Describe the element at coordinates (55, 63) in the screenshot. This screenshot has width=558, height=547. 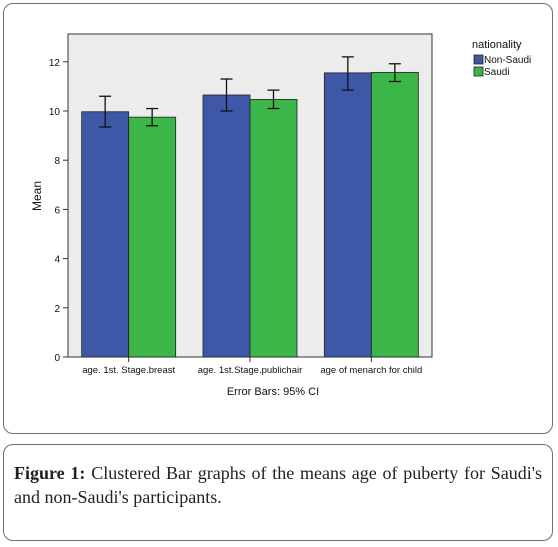
I see `y-tick-label: 12` at that location.